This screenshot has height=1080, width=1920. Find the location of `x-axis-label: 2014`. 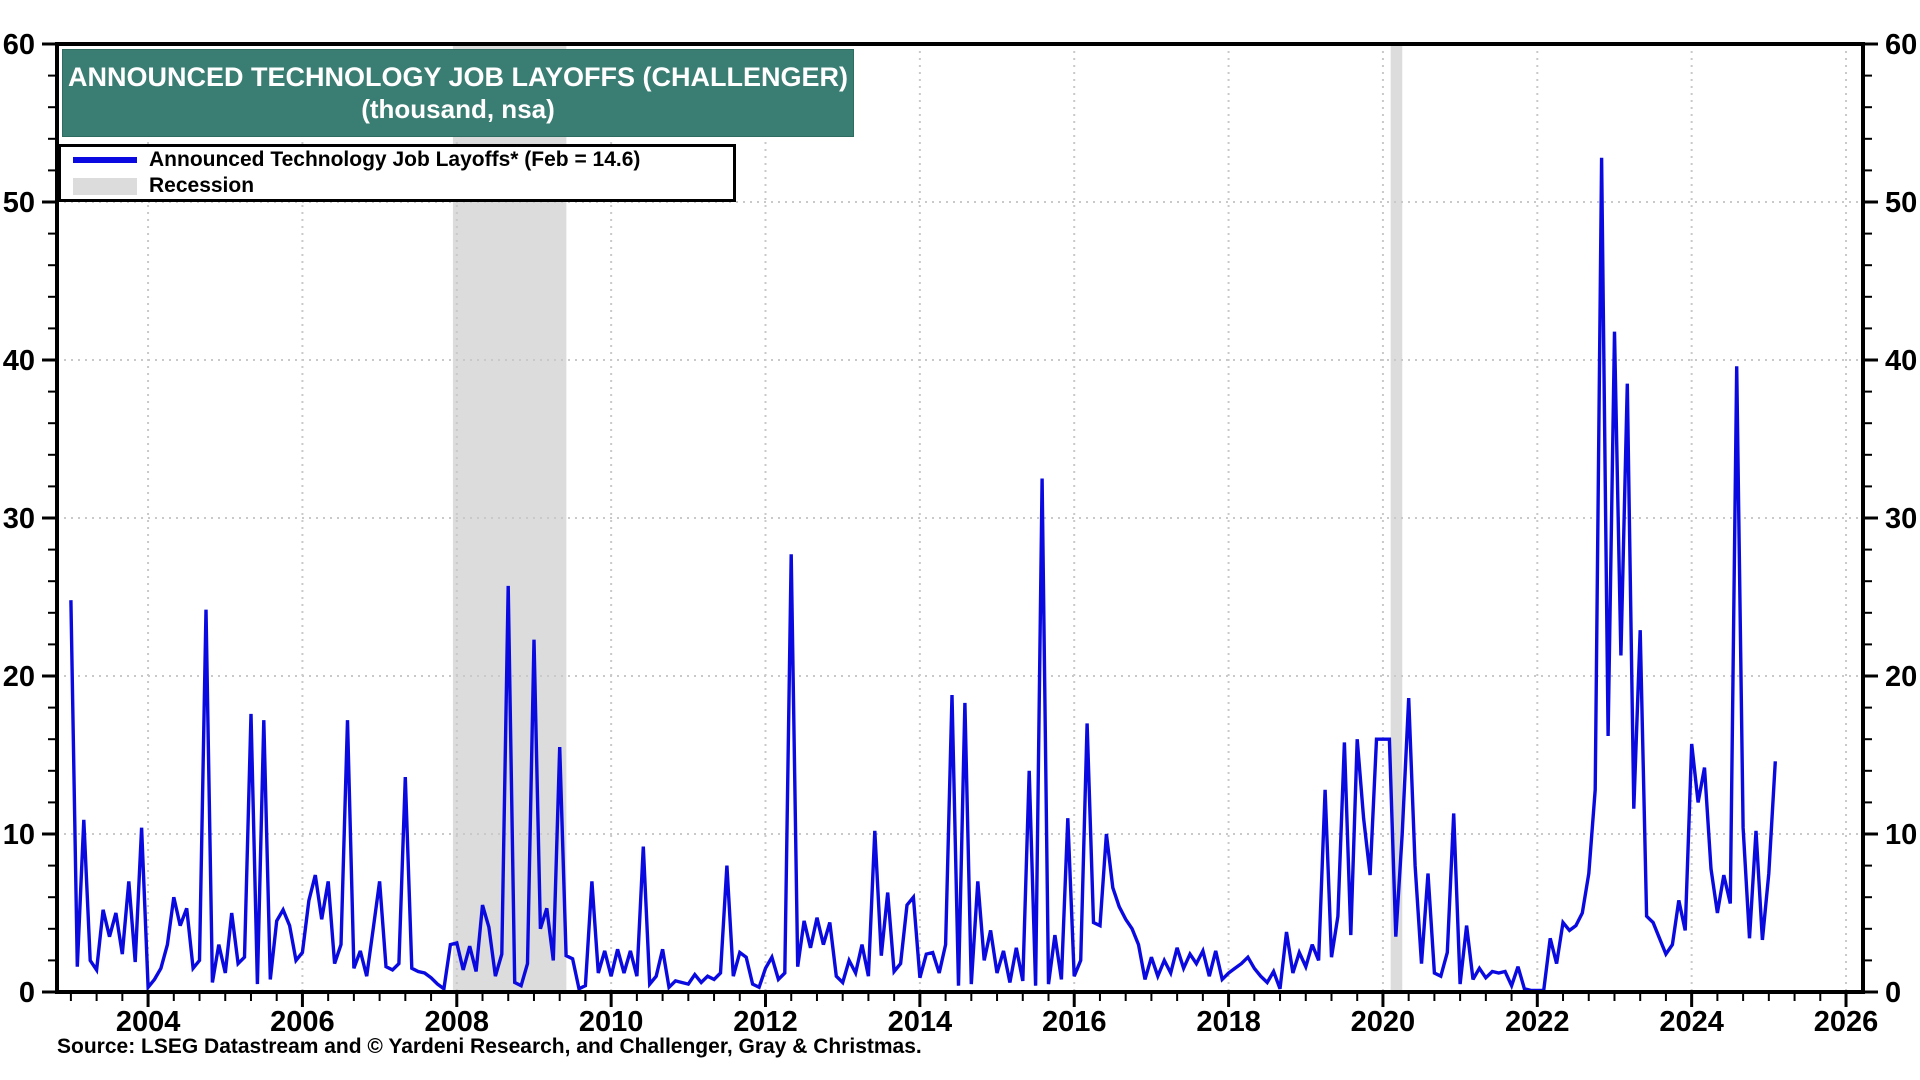

x-axis-label: 2014 is located at coordinates (920, 1022).